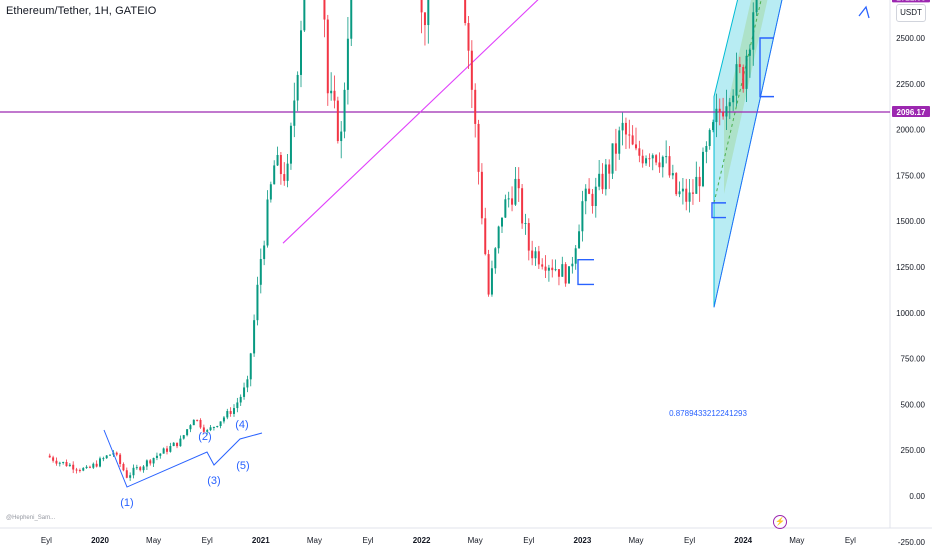 This screenshot has width=932, height=555. I want to click on channel-midline, so click(737, 101).